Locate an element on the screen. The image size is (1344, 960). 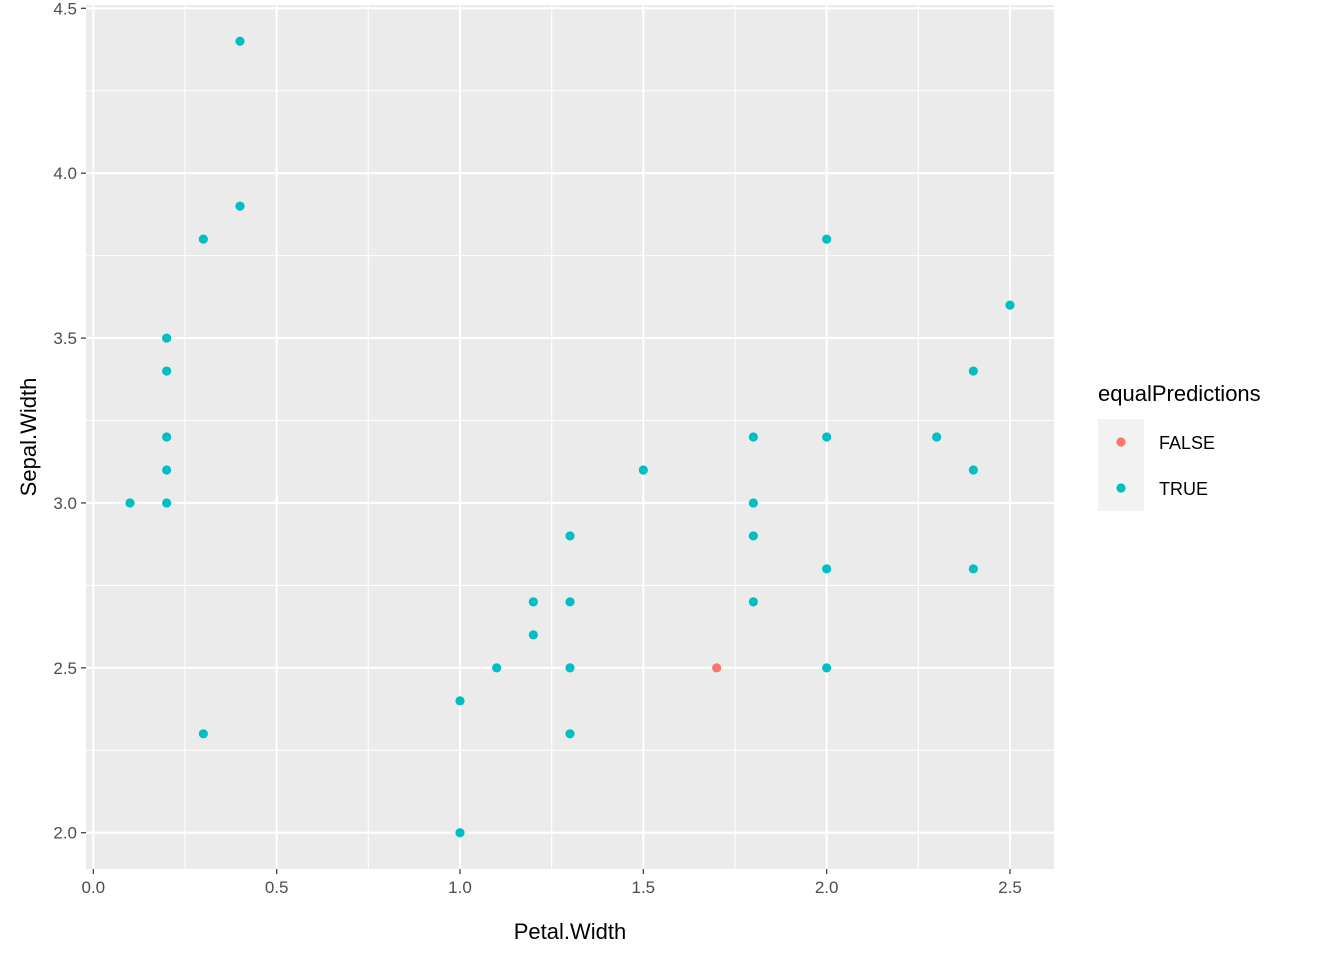
x-axis: 0.0 0.5 1.0 1.5 2.0 2.5 is located at coordinates (552, 883).